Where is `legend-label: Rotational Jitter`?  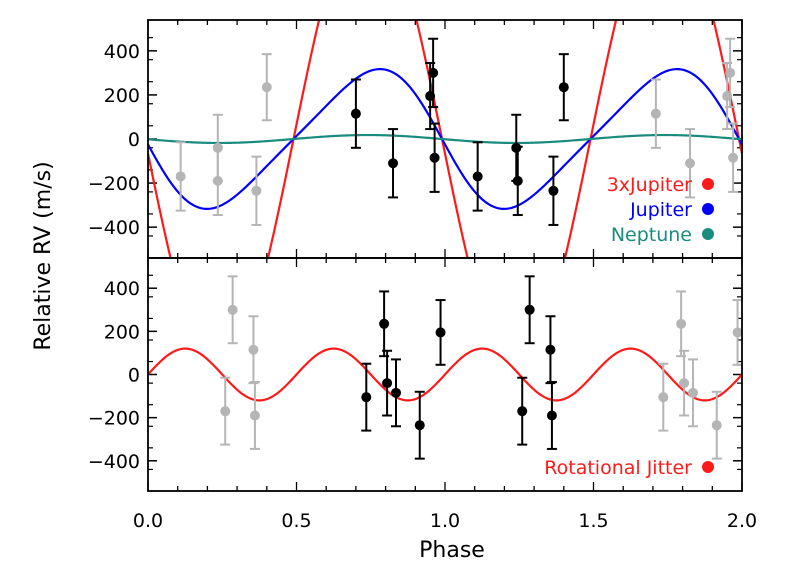 legend-label: Rotational Jitter is located at coordinates (618, 468).